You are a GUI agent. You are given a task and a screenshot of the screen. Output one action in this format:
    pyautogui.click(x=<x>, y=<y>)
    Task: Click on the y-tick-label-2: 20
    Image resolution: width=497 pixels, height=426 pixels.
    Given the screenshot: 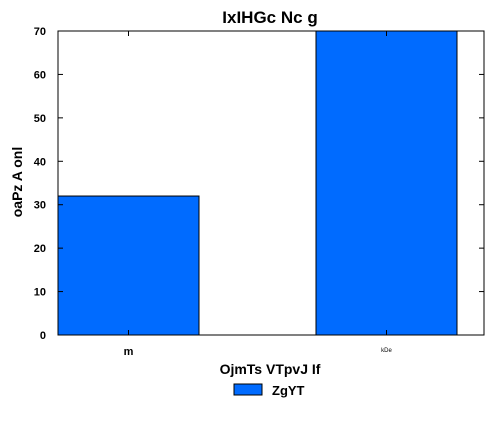 What is the action you would take?
    pyautogui.click(x=40, y=249)
    